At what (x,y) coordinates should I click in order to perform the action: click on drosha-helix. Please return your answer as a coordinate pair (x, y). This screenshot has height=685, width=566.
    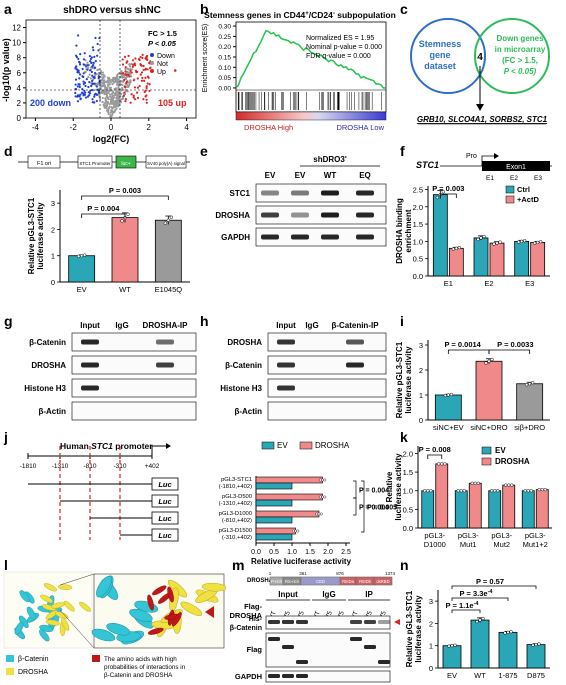
    Looking at the image, I should click on (50, 587).